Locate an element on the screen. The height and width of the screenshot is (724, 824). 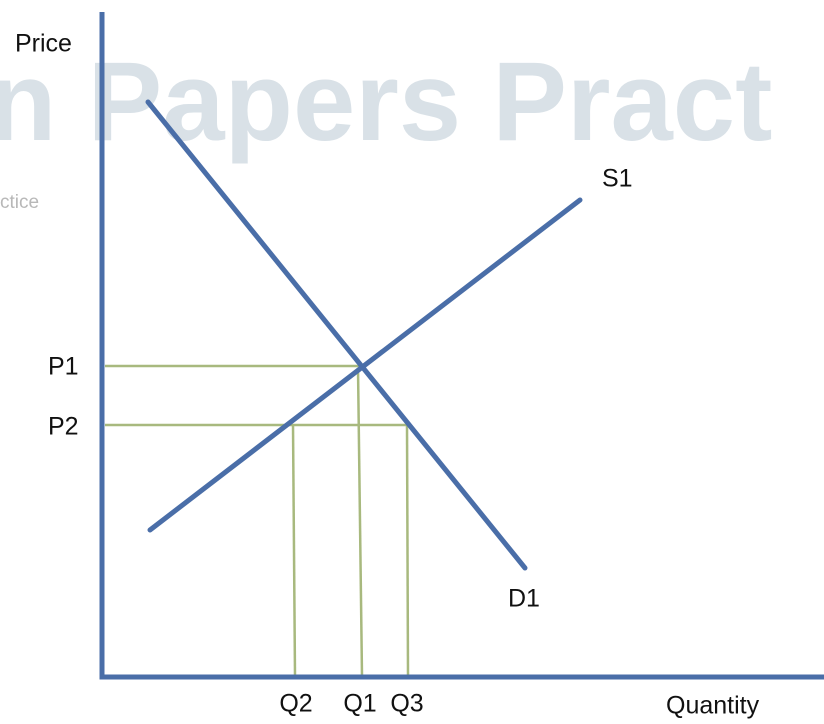
q1-guide is located at coordinates (360, 522).